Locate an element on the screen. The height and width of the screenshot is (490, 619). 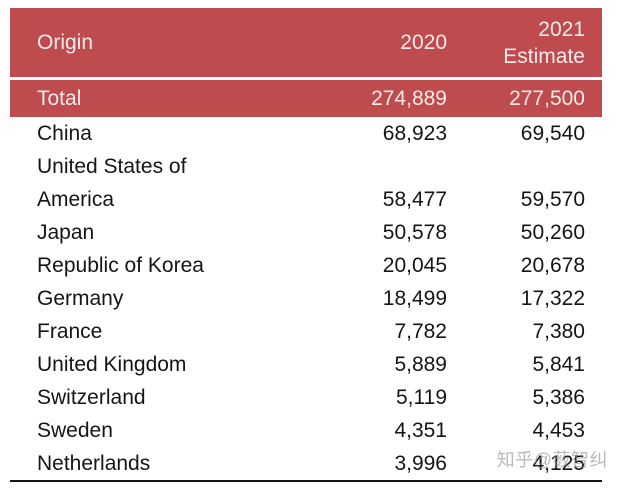
value-2020: 20,045 is located at coordinates (368, 265).